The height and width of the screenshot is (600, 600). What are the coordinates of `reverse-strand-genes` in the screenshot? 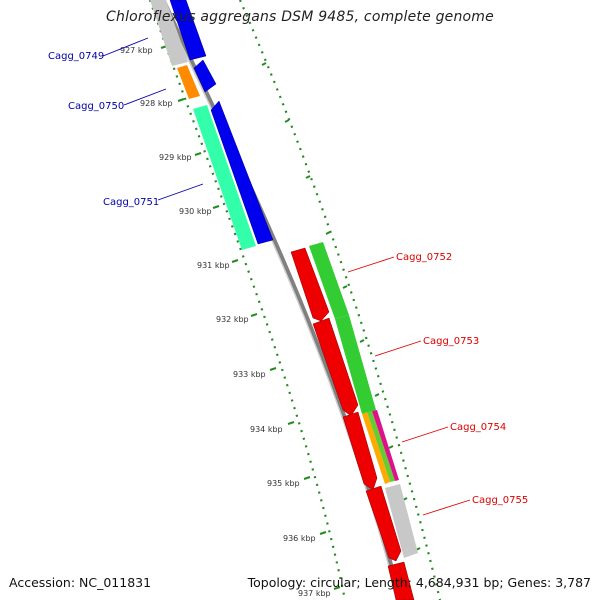 It's located at (212, 125).